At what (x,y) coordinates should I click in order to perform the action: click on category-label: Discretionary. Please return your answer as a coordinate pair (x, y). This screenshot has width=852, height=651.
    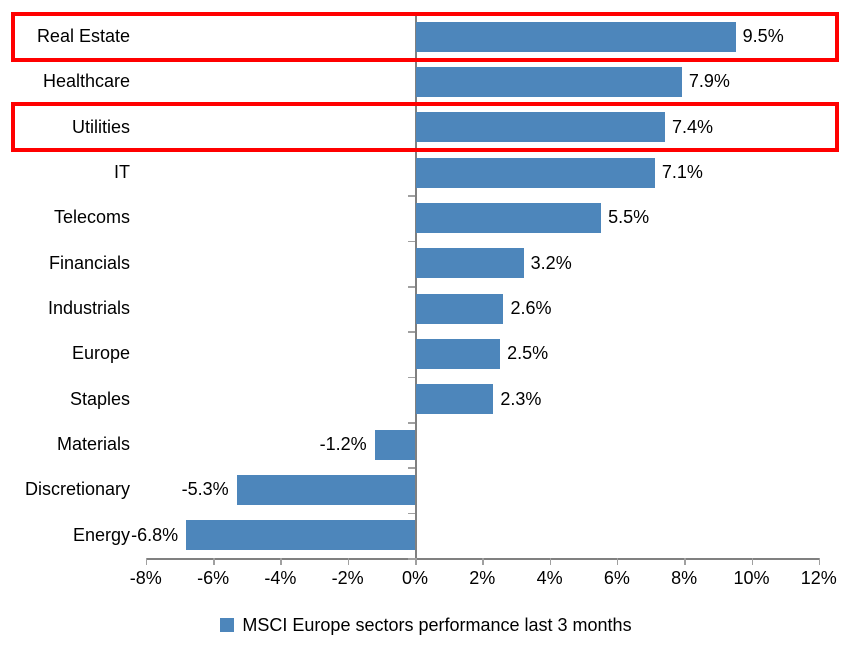
    Looking at the image, I should click on (77, 489).